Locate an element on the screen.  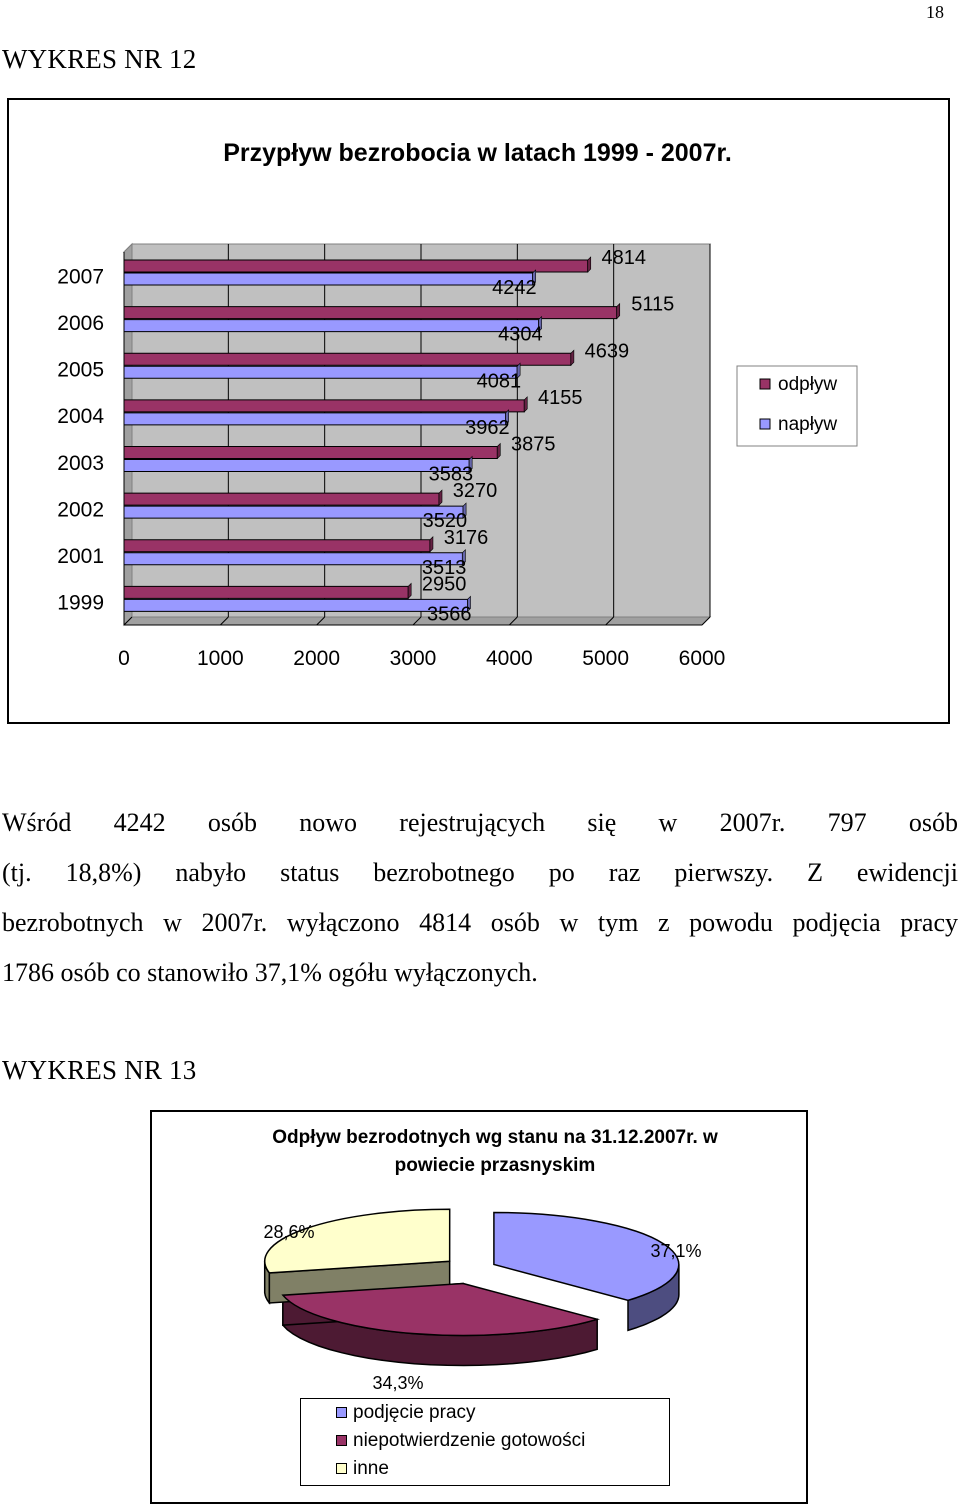
x-tick-label: 2000 is located at coordinates (316, 658).